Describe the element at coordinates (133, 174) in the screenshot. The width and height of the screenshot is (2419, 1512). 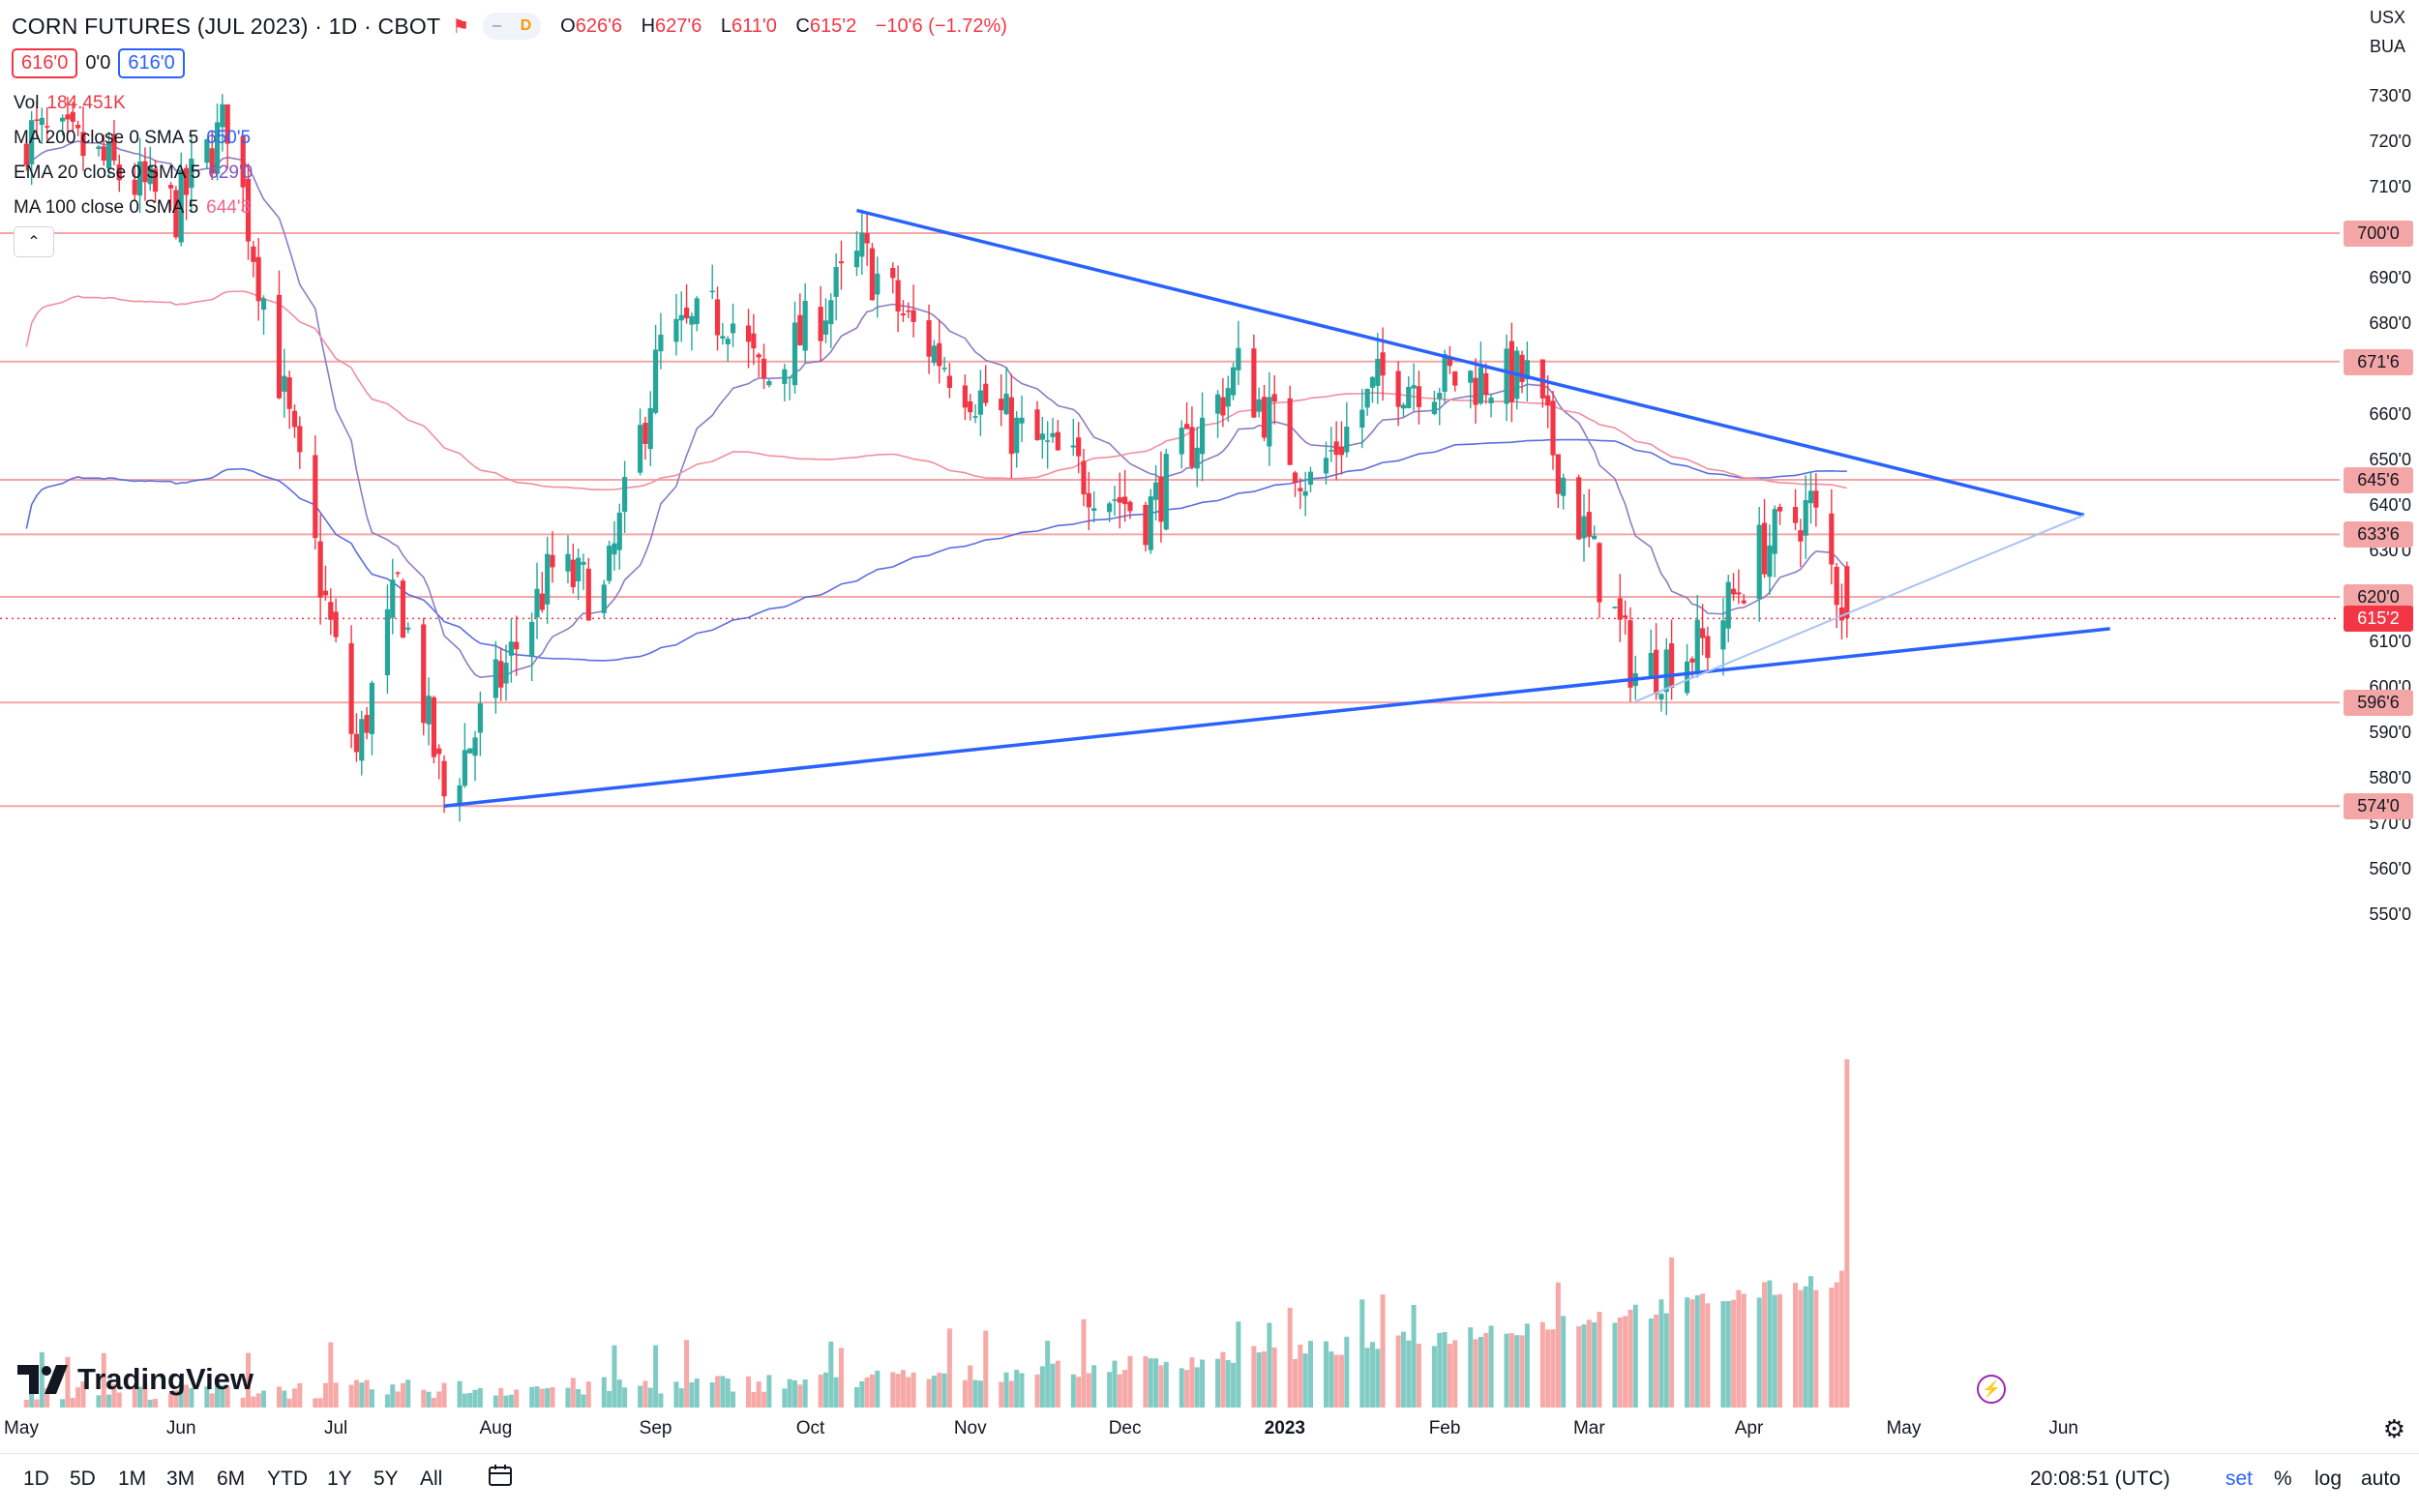
I see `legend-ema20: EMA 20 close 0 SMA 5 629'0` at that location.